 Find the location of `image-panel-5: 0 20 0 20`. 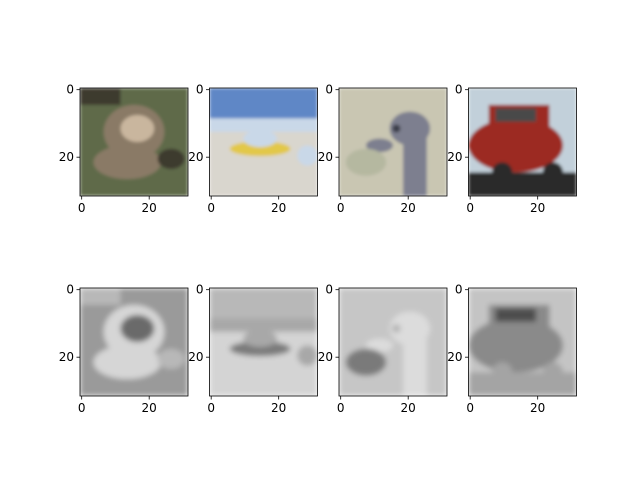

image-panel-5: 0 20 0 20 is located at coordinates (124, 349).